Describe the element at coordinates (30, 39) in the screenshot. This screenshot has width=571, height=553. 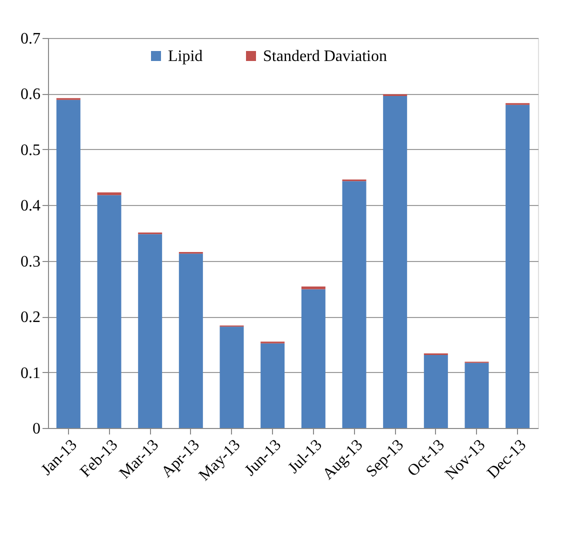
I see `y-tick-label: 0.7` at that location.